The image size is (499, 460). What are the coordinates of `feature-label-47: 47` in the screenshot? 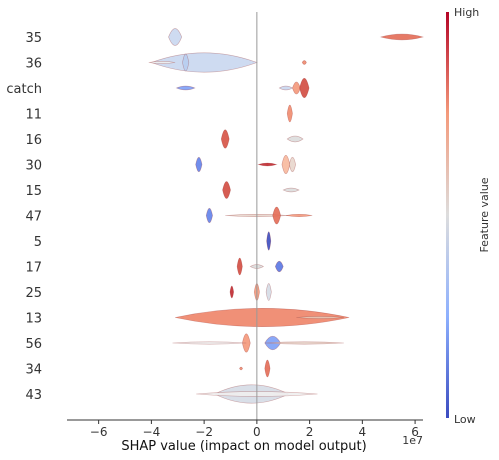 It's located at (33, 217).